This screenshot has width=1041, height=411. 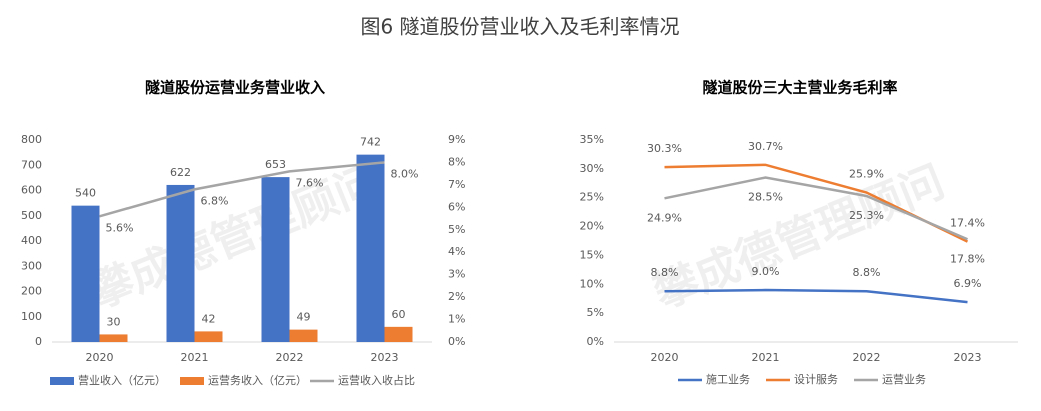 What do you see at coordinates (456, 251) in the screenshot?
I see `y2-tick-label: 4%` at bounding box center [456, 251].